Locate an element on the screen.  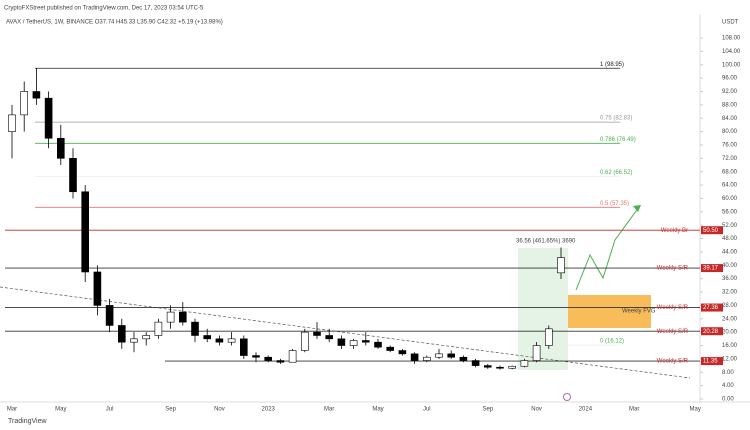
y-tick-label: 36.00 is located at coordinates (730, 279).